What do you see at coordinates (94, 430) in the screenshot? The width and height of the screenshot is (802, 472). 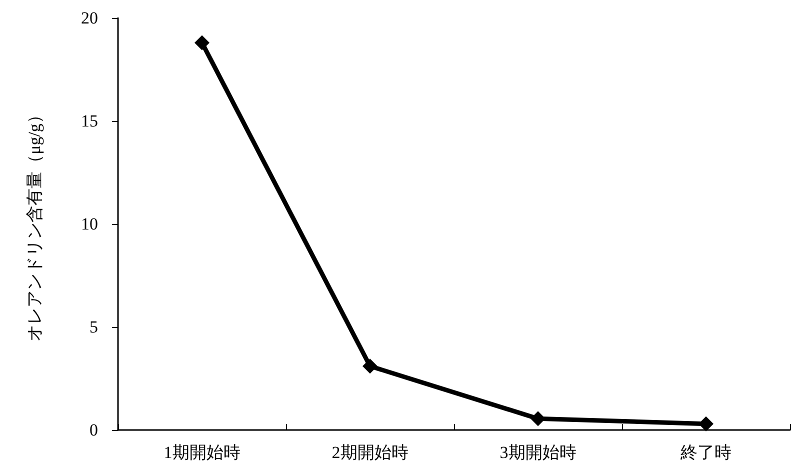 I see `y-tick-label: 0` at bounding box center [94, 430].